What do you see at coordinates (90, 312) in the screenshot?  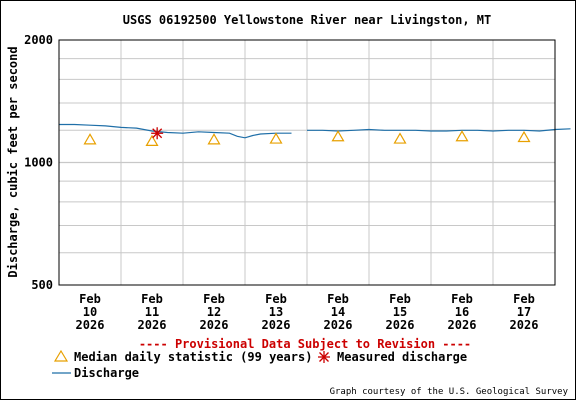 I see `x-tick-label: 10` at bounding box center [90, 312].